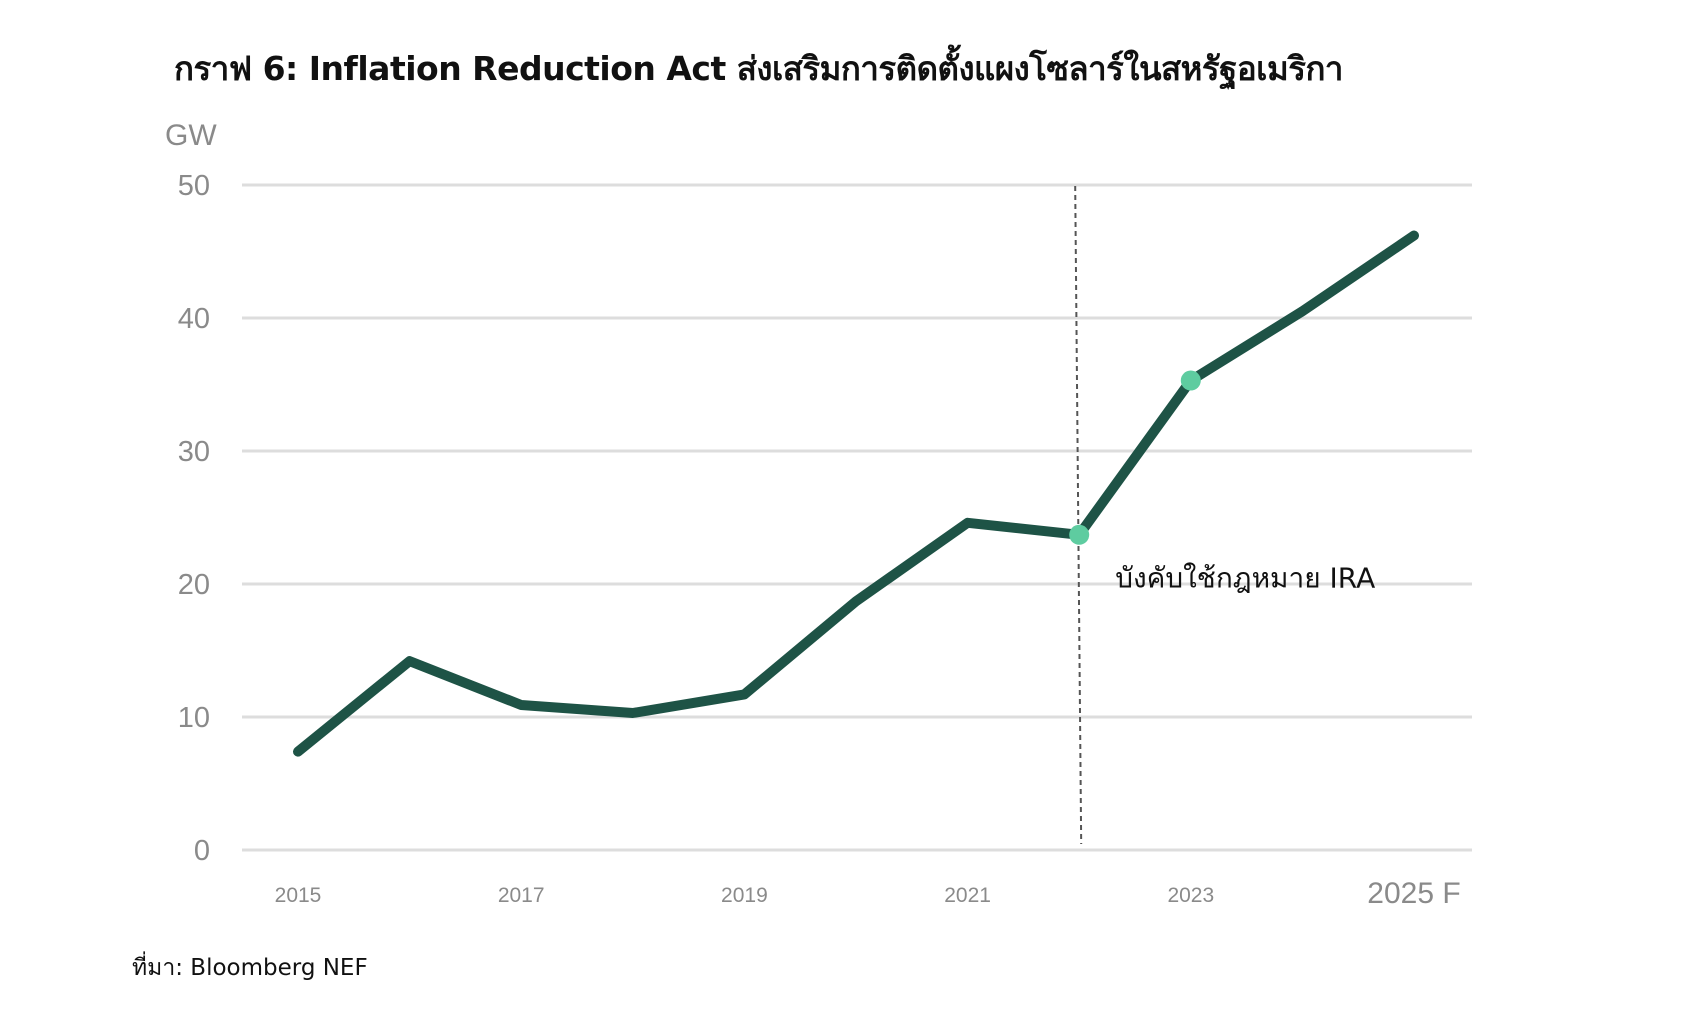  Describe the element at coordinates (202, 851) in the screenshot. I see `y-tick-label: 0` at that location.